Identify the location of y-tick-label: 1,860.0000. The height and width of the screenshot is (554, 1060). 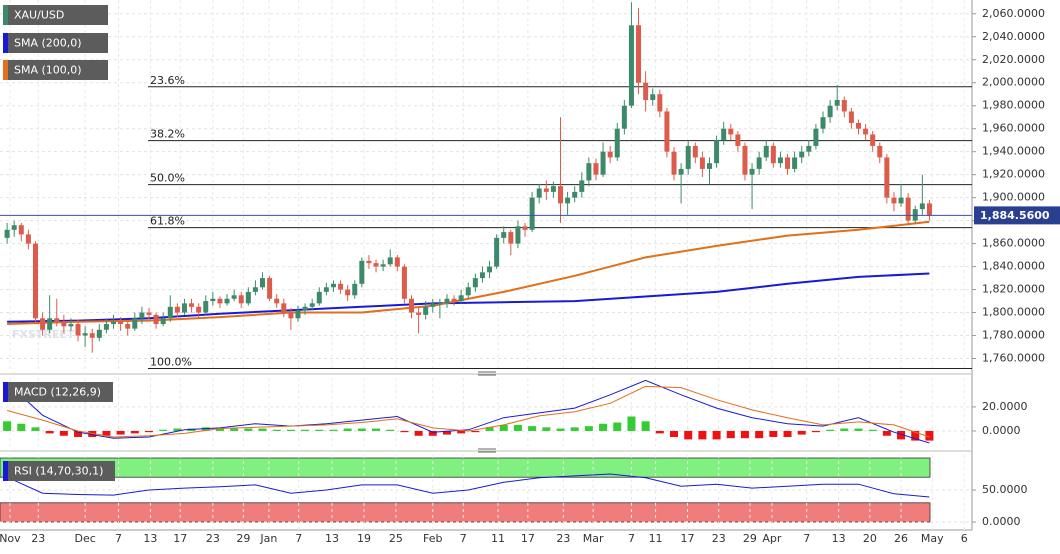
(1013, 243).